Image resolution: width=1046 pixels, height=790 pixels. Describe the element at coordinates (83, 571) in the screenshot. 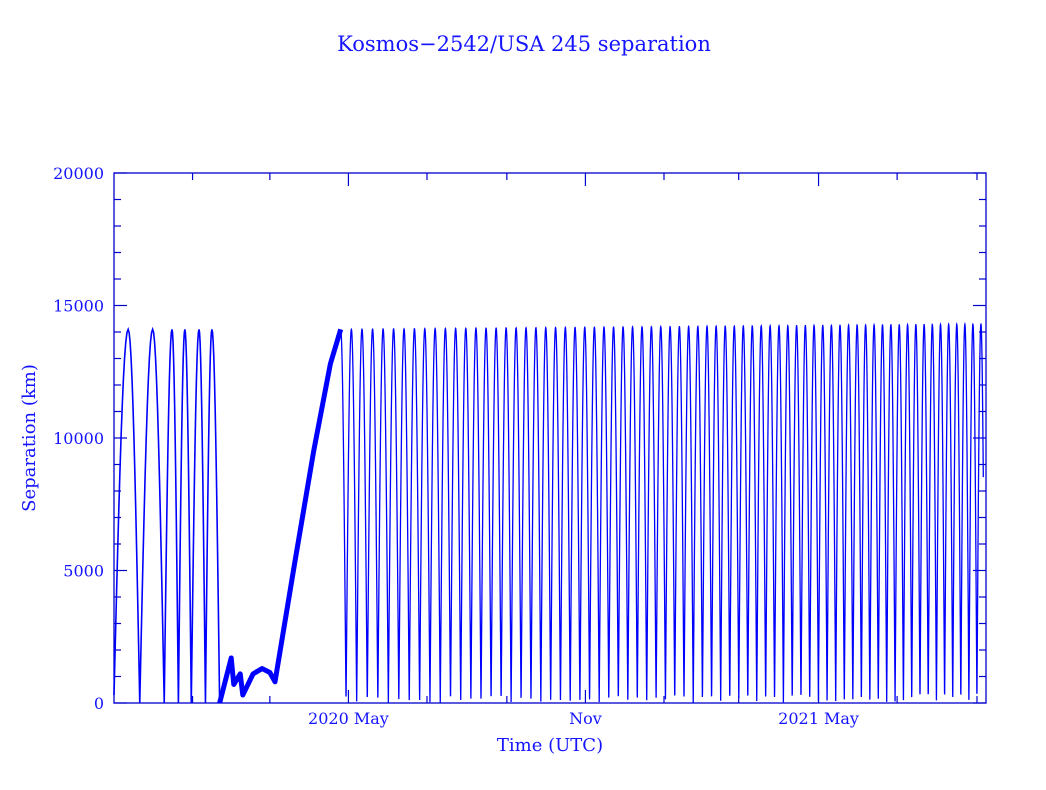

I see `y-tick-label: 5000` at that location.